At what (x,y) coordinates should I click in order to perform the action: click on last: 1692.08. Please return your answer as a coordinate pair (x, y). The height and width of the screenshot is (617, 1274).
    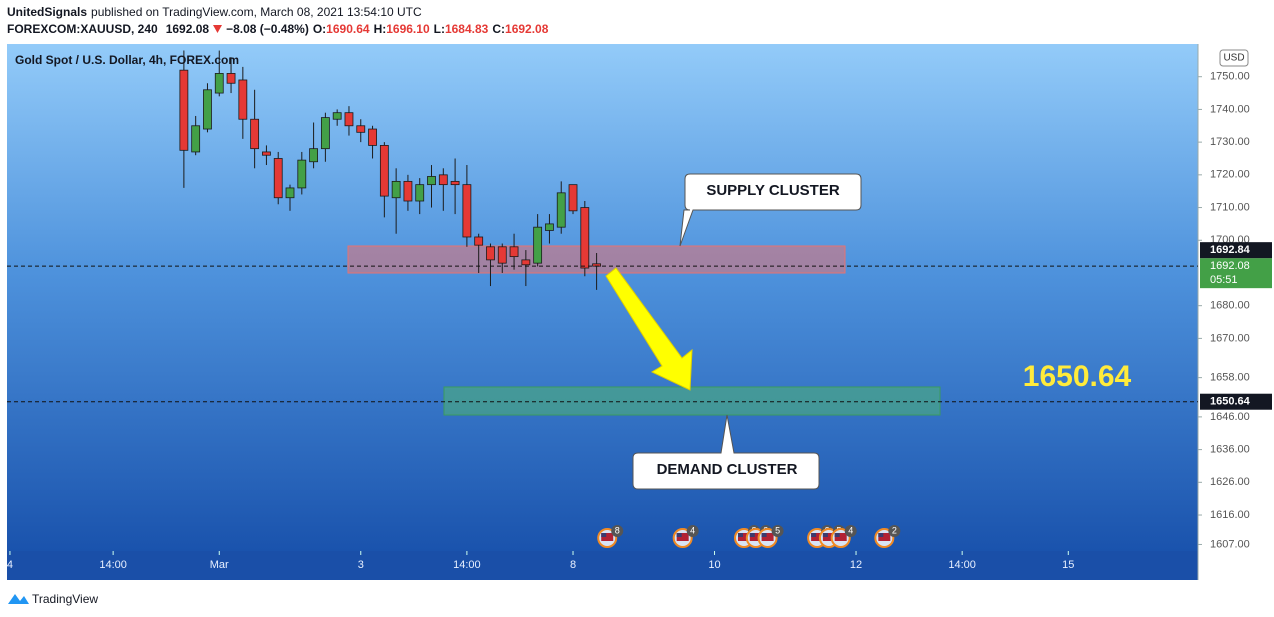
    Looking at the image, I should click on (187, 29).